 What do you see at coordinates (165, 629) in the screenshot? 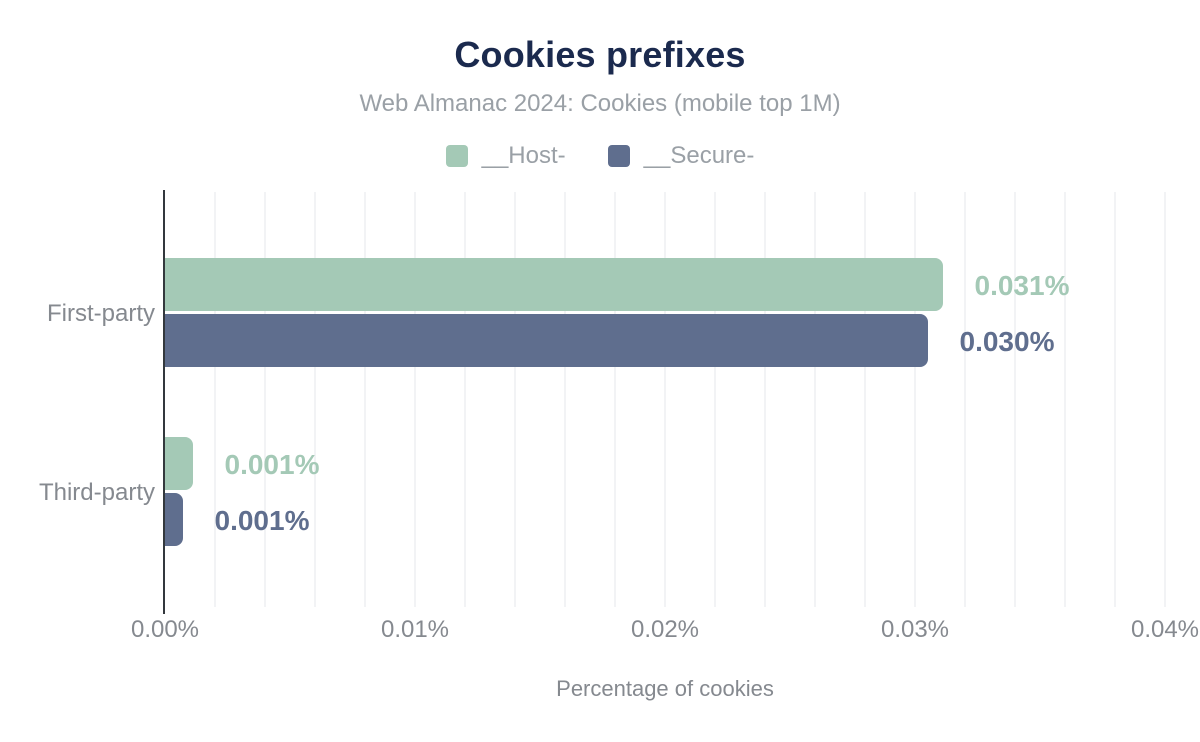
I see `x-tick-label: 0.00%` at bounding box center [165, 629].